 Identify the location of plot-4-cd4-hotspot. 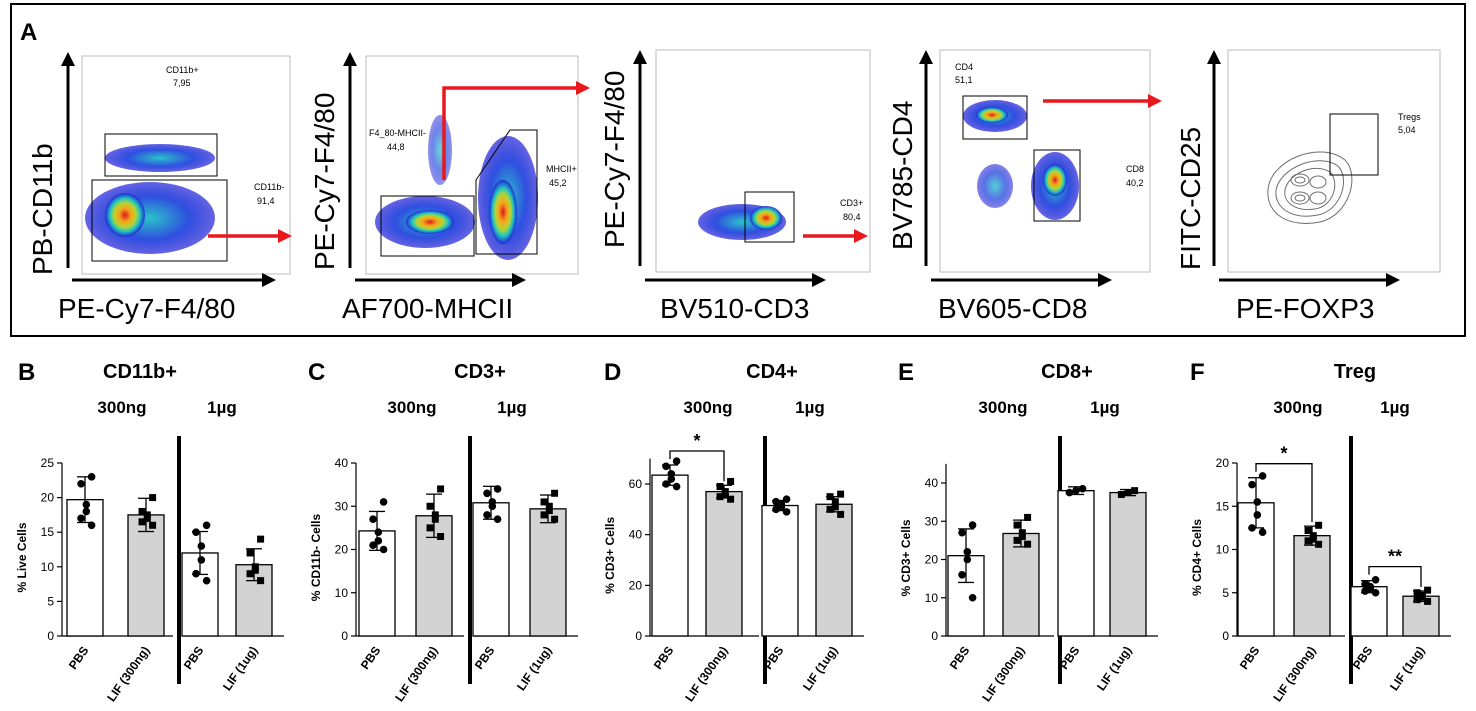
(992, 115).